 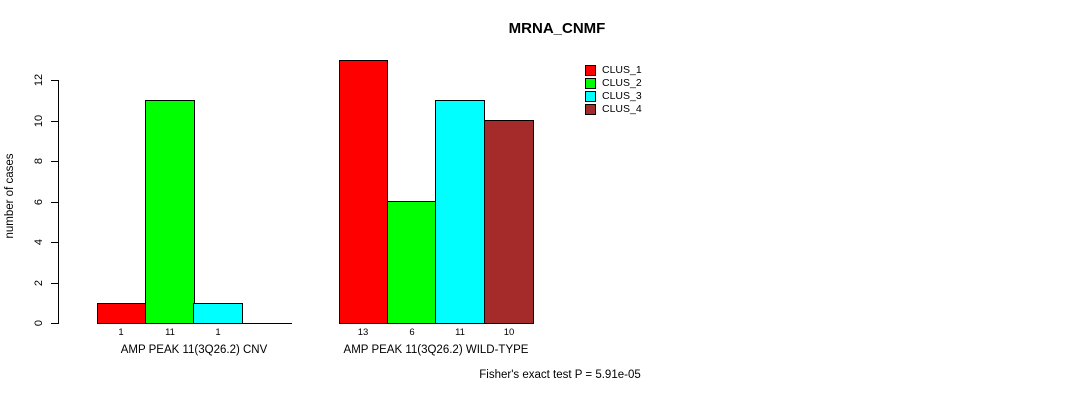 I want to click on y-tick-label: 8, so click(x=39, y=161).